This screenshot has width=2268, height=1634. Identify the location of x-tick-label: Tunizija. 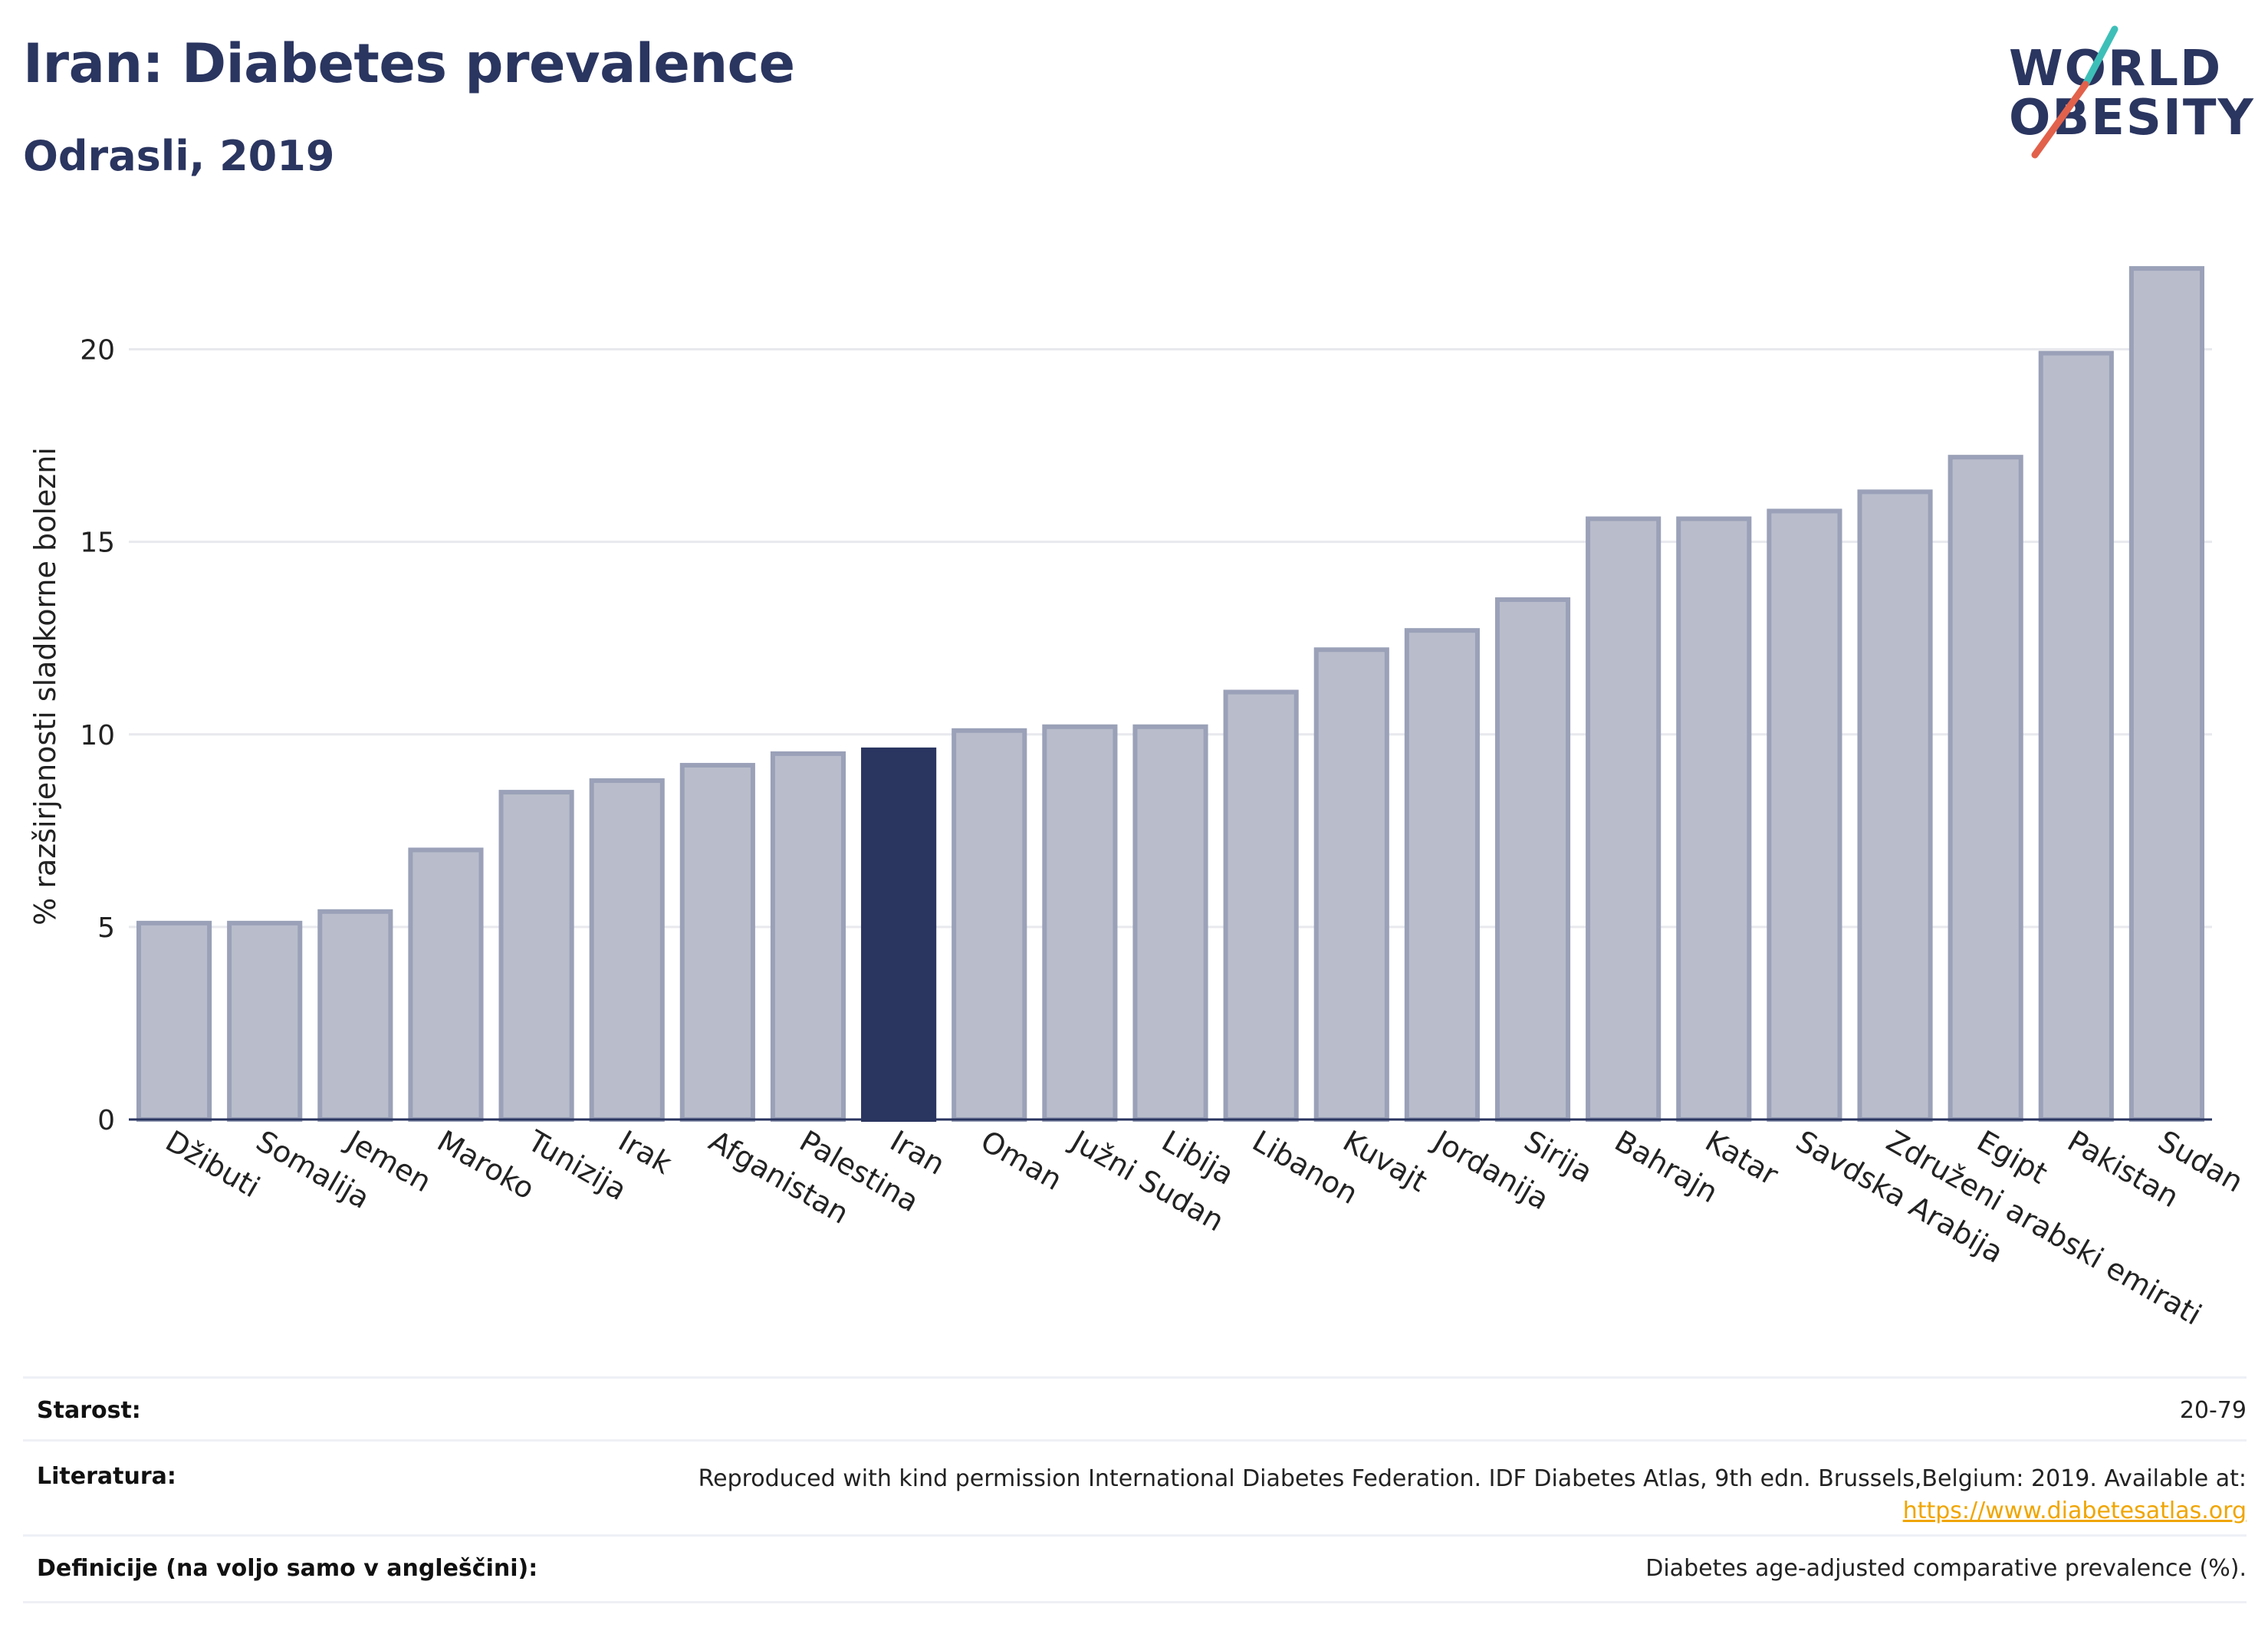
(577, 1165).